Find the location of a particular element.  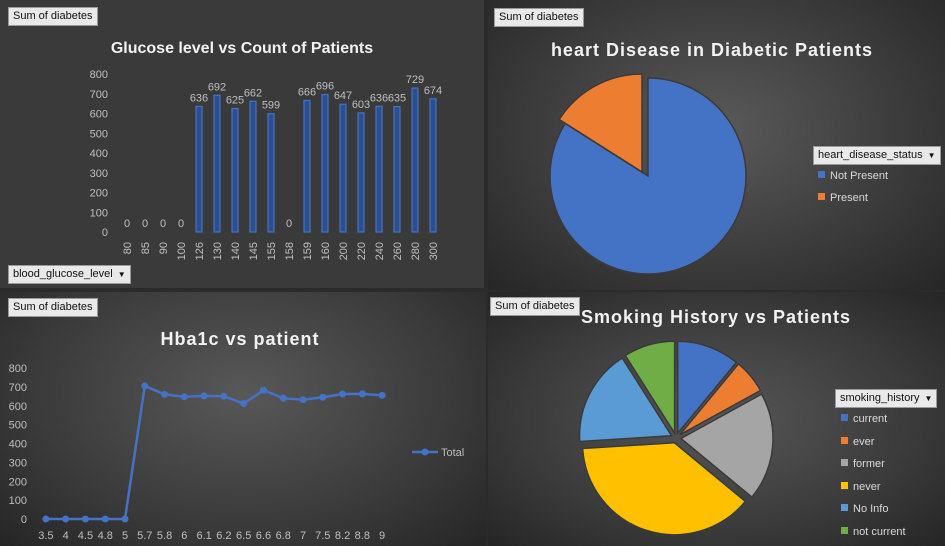

heart-disease-status-legend-button: heart_disease_status ▼ is located at coordinates (877, 155).